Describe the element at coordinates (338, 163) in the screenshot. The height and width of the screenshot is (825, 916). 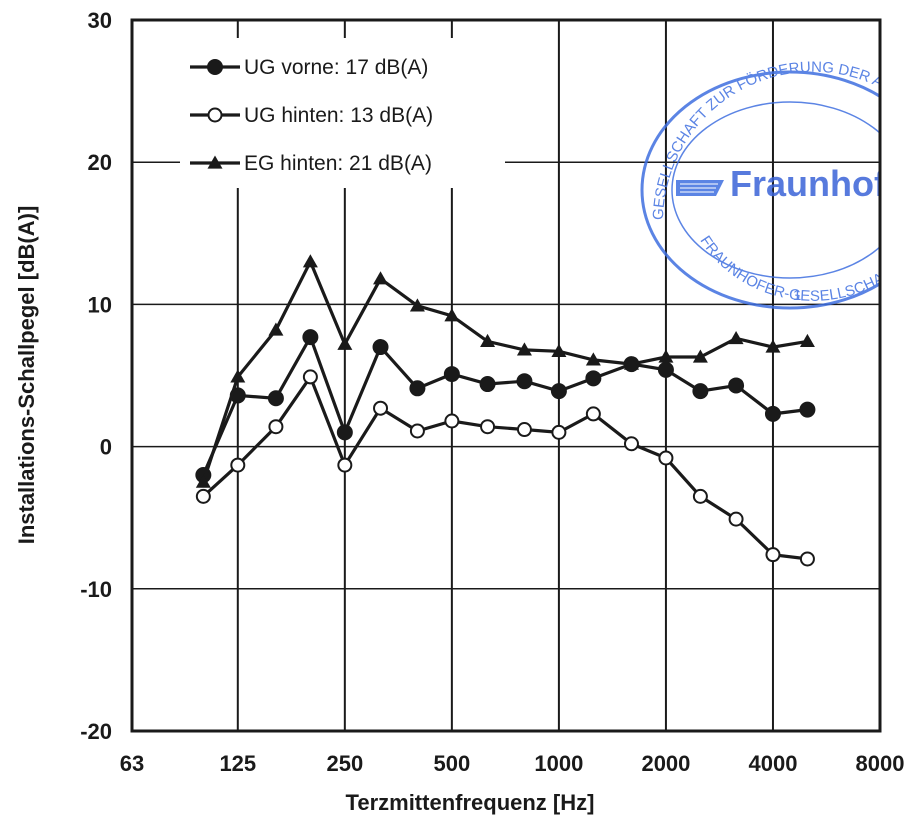
I see `legend-label: EG hinten: 21 dB(A)` at that location.